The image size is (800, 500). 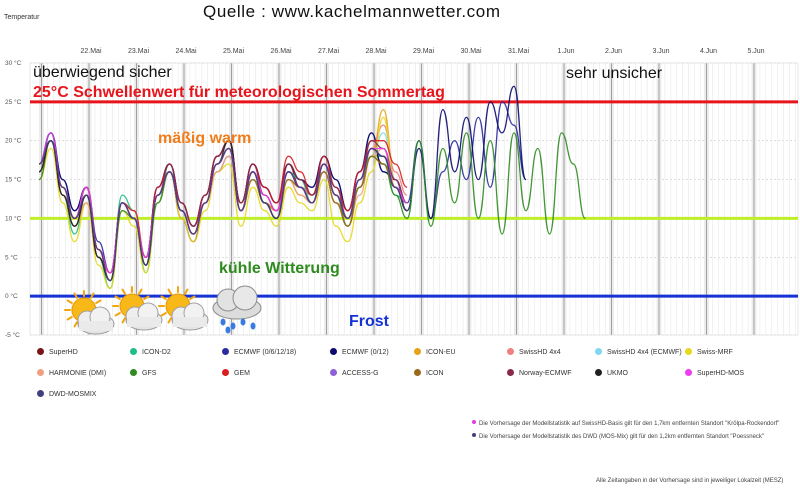 I want to click on legend-item: GFS, so click(x=143, y=373).